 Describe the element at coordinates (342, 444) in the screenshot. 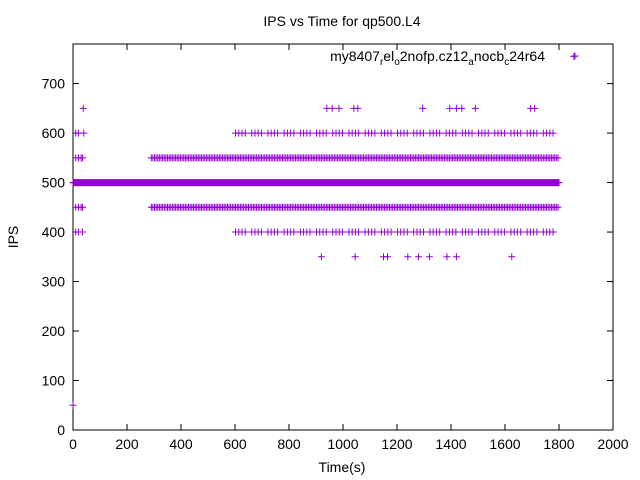

I see `x-tick-label: 1000` at that location.